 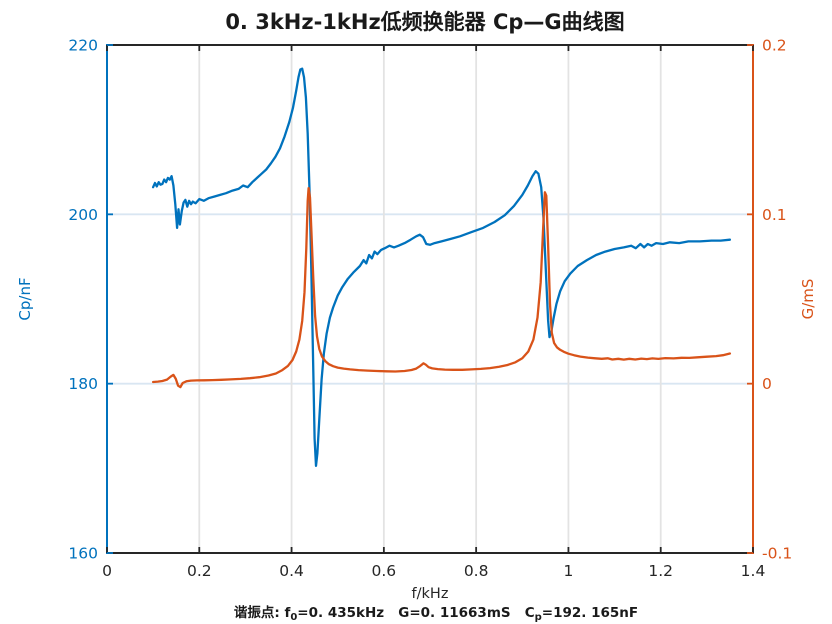 What do you see at coordinates (774, 215) in the screenshot?
I see `right-y-tick-label: 0.1` at bounding box center [774, 215].